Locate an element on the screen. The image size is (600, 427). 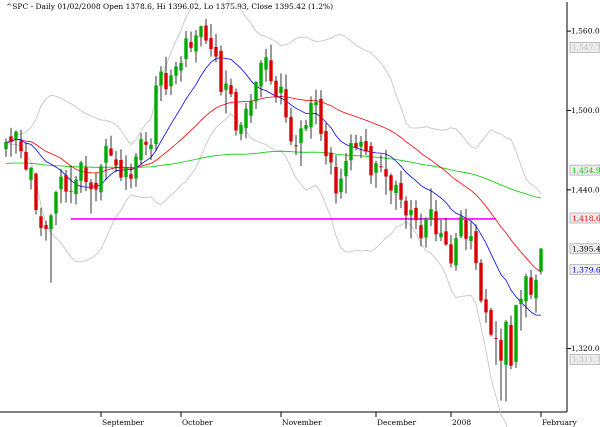
price-label: 1,311.75 is located at coordinates (586, 359).